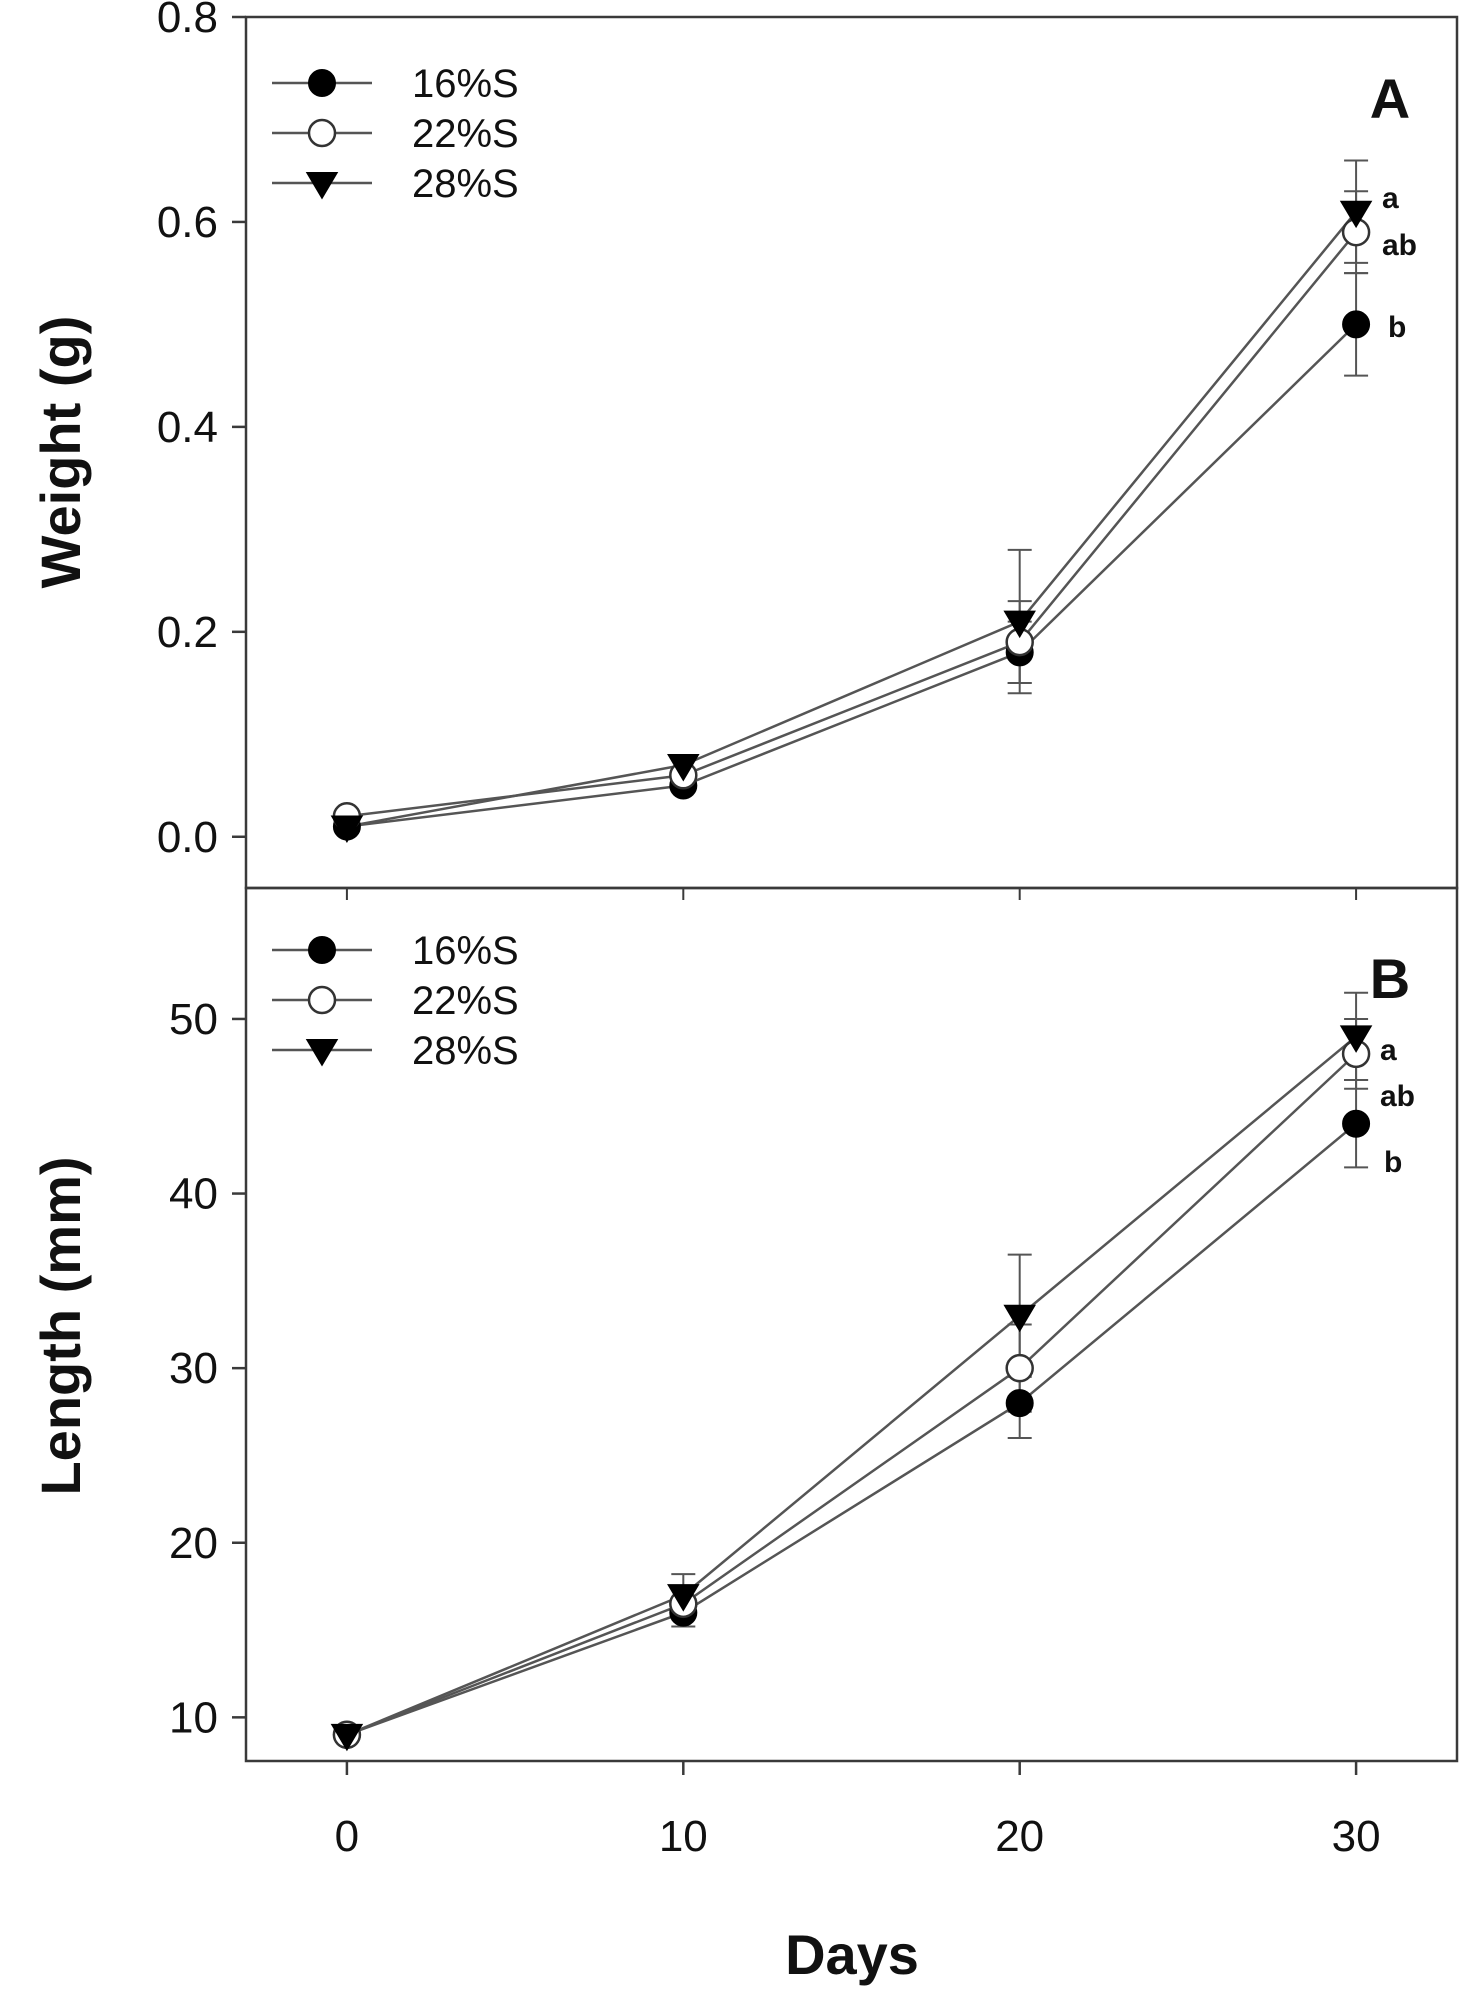  Describe the element at coordinates (1390, 978) in the screenshot. I see `panel-b-label: B` at that location.